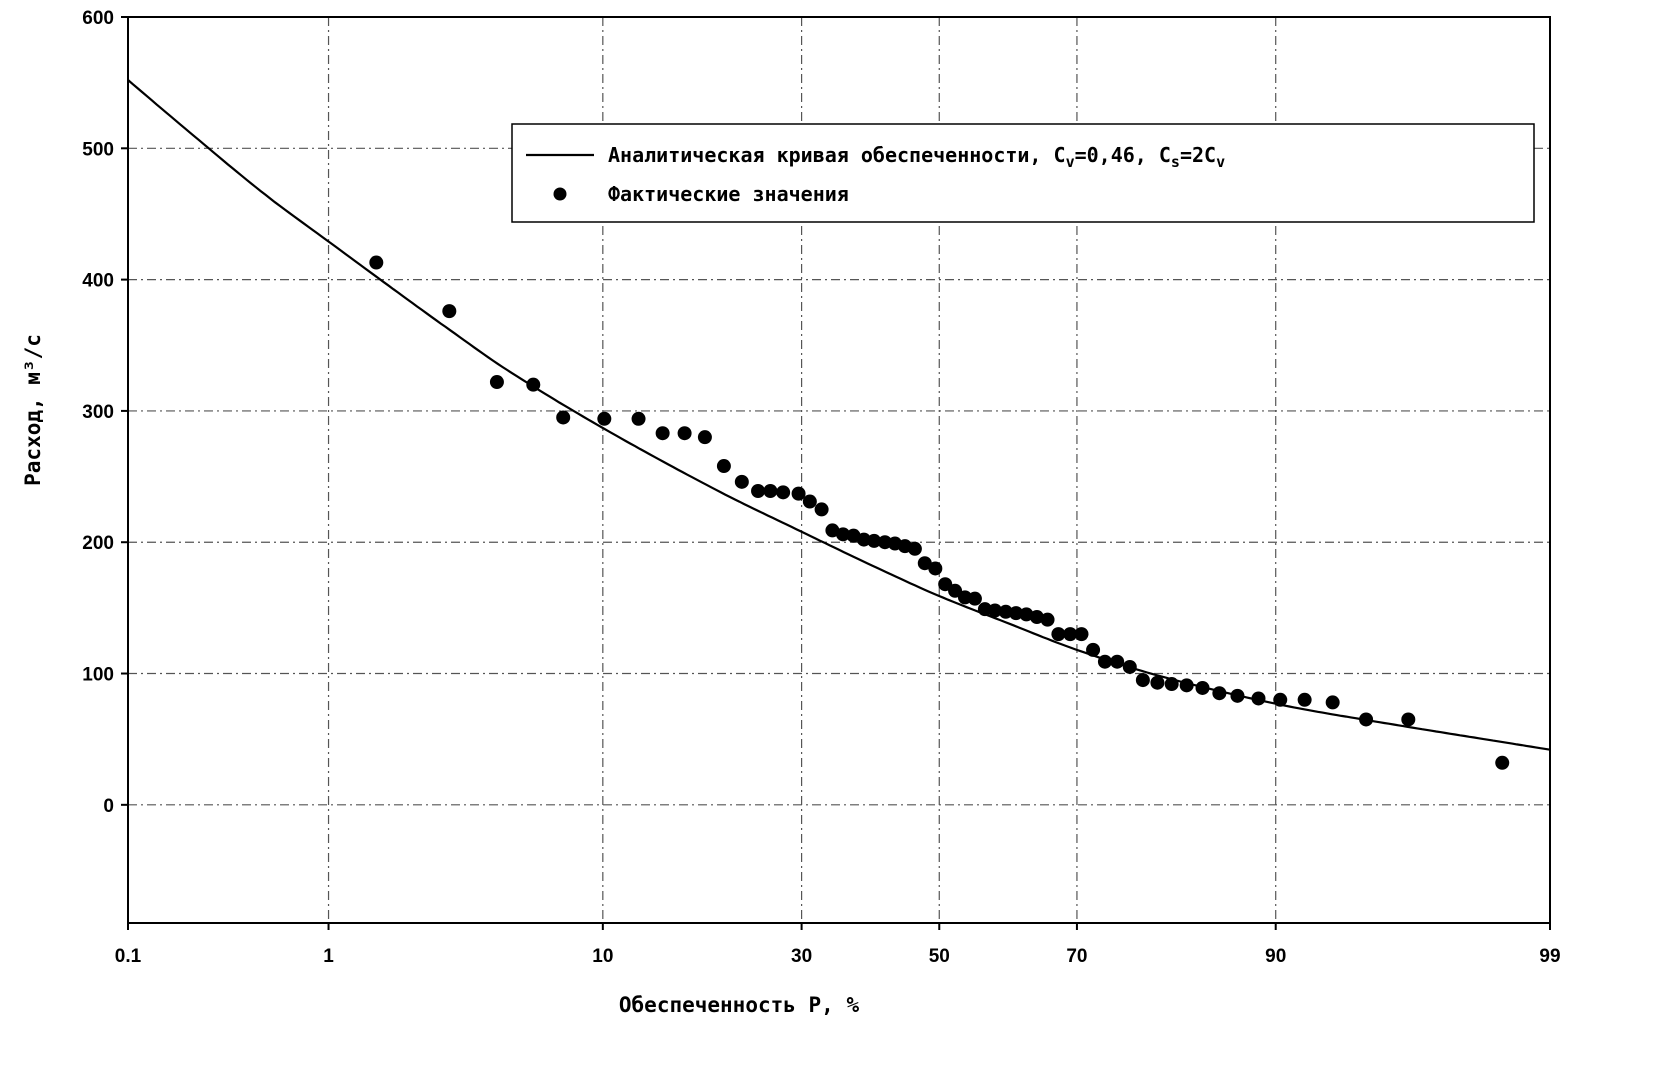  What do you see at coordinates (728, 194) in the screenshot?
I see `legend-points-label: Фактические значения` at bounding box center [728, 194].